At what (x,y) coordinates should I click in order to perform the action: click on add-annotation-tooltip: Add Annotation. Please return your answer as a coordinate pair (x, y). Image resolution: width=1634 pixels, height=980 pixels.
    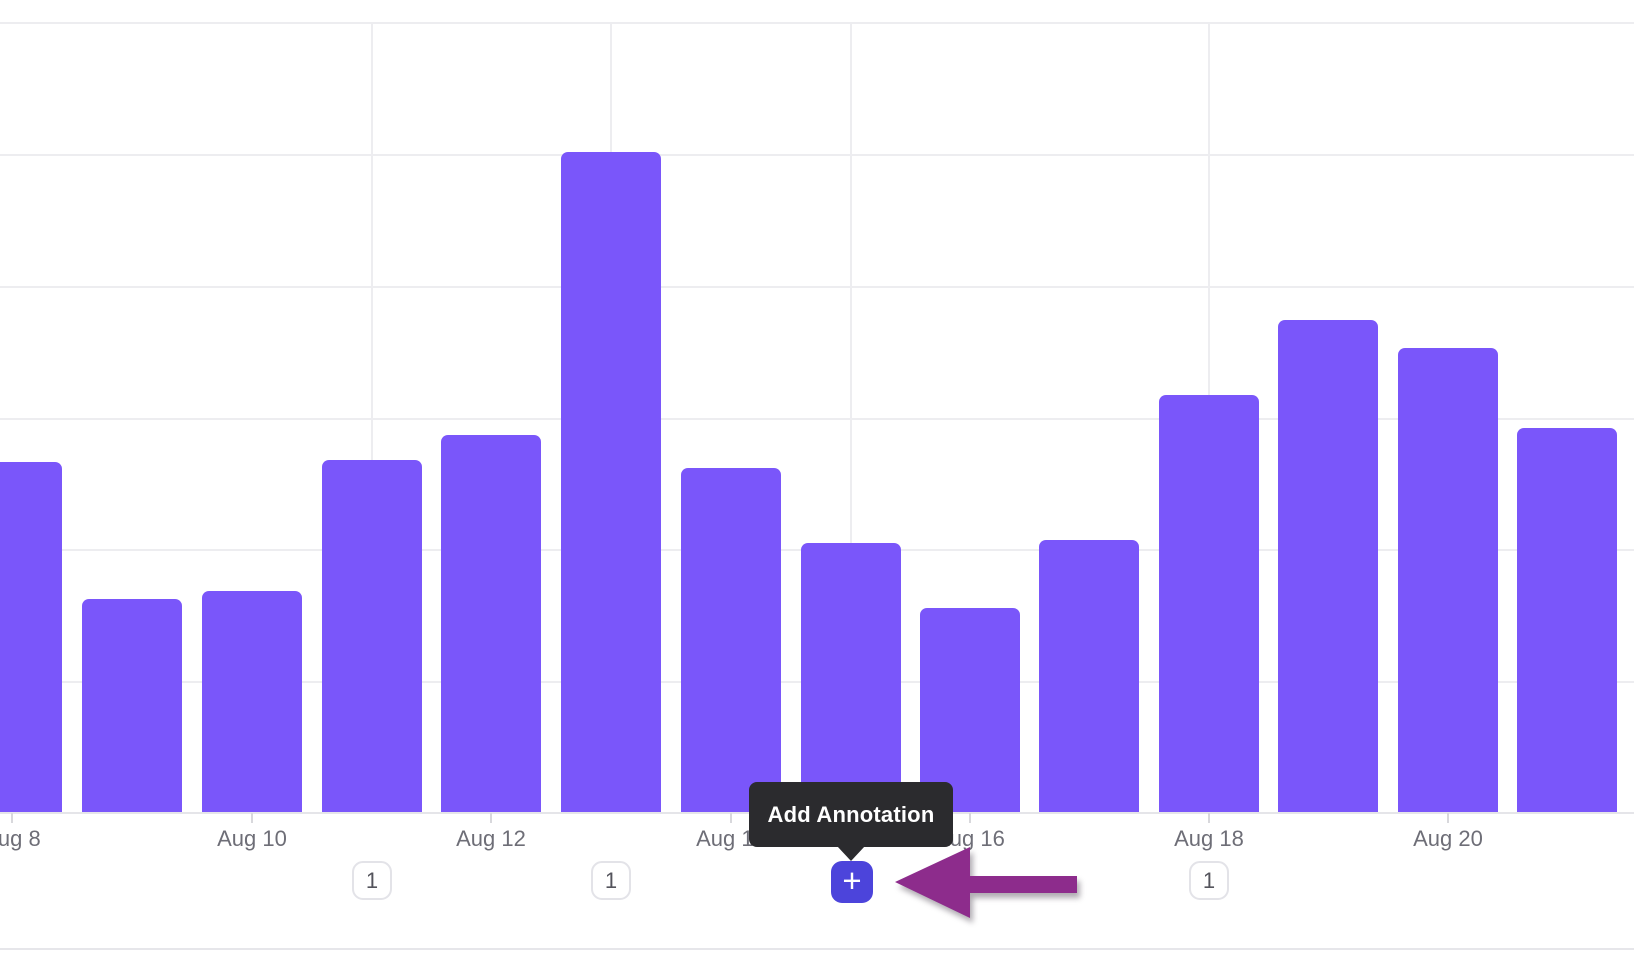
    Looking at the image, I should click on (851, 821).